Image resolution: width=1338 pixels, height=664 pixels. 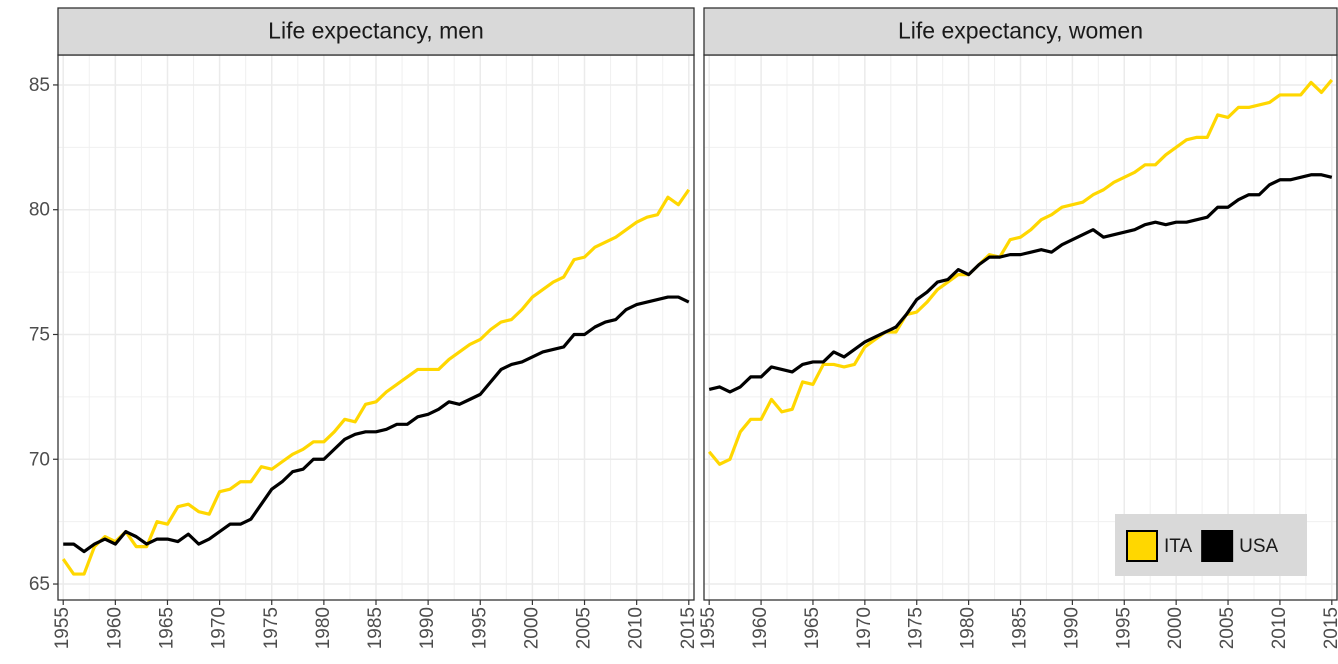 What do you see at coordinates (1178, 546) in the screenshot?
I see `legend-label: ITA` at bounding box center [1178, 546].